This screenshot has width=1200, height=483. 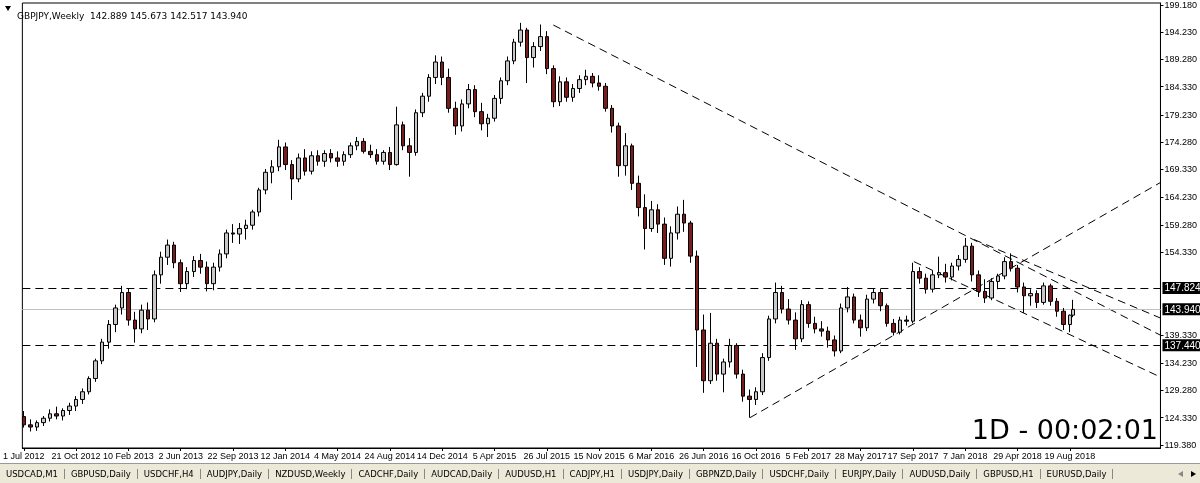 I want to click on x-tick-label: 28 May 2017, so click(x=860, y=455).